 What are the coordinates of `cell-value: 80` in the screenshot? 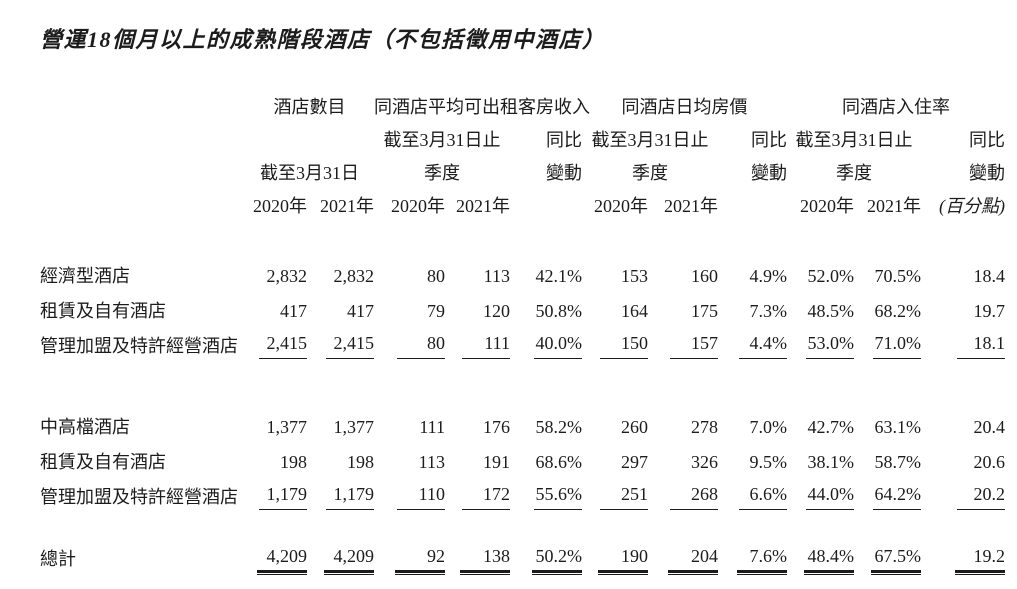 It's located at (436, 275).